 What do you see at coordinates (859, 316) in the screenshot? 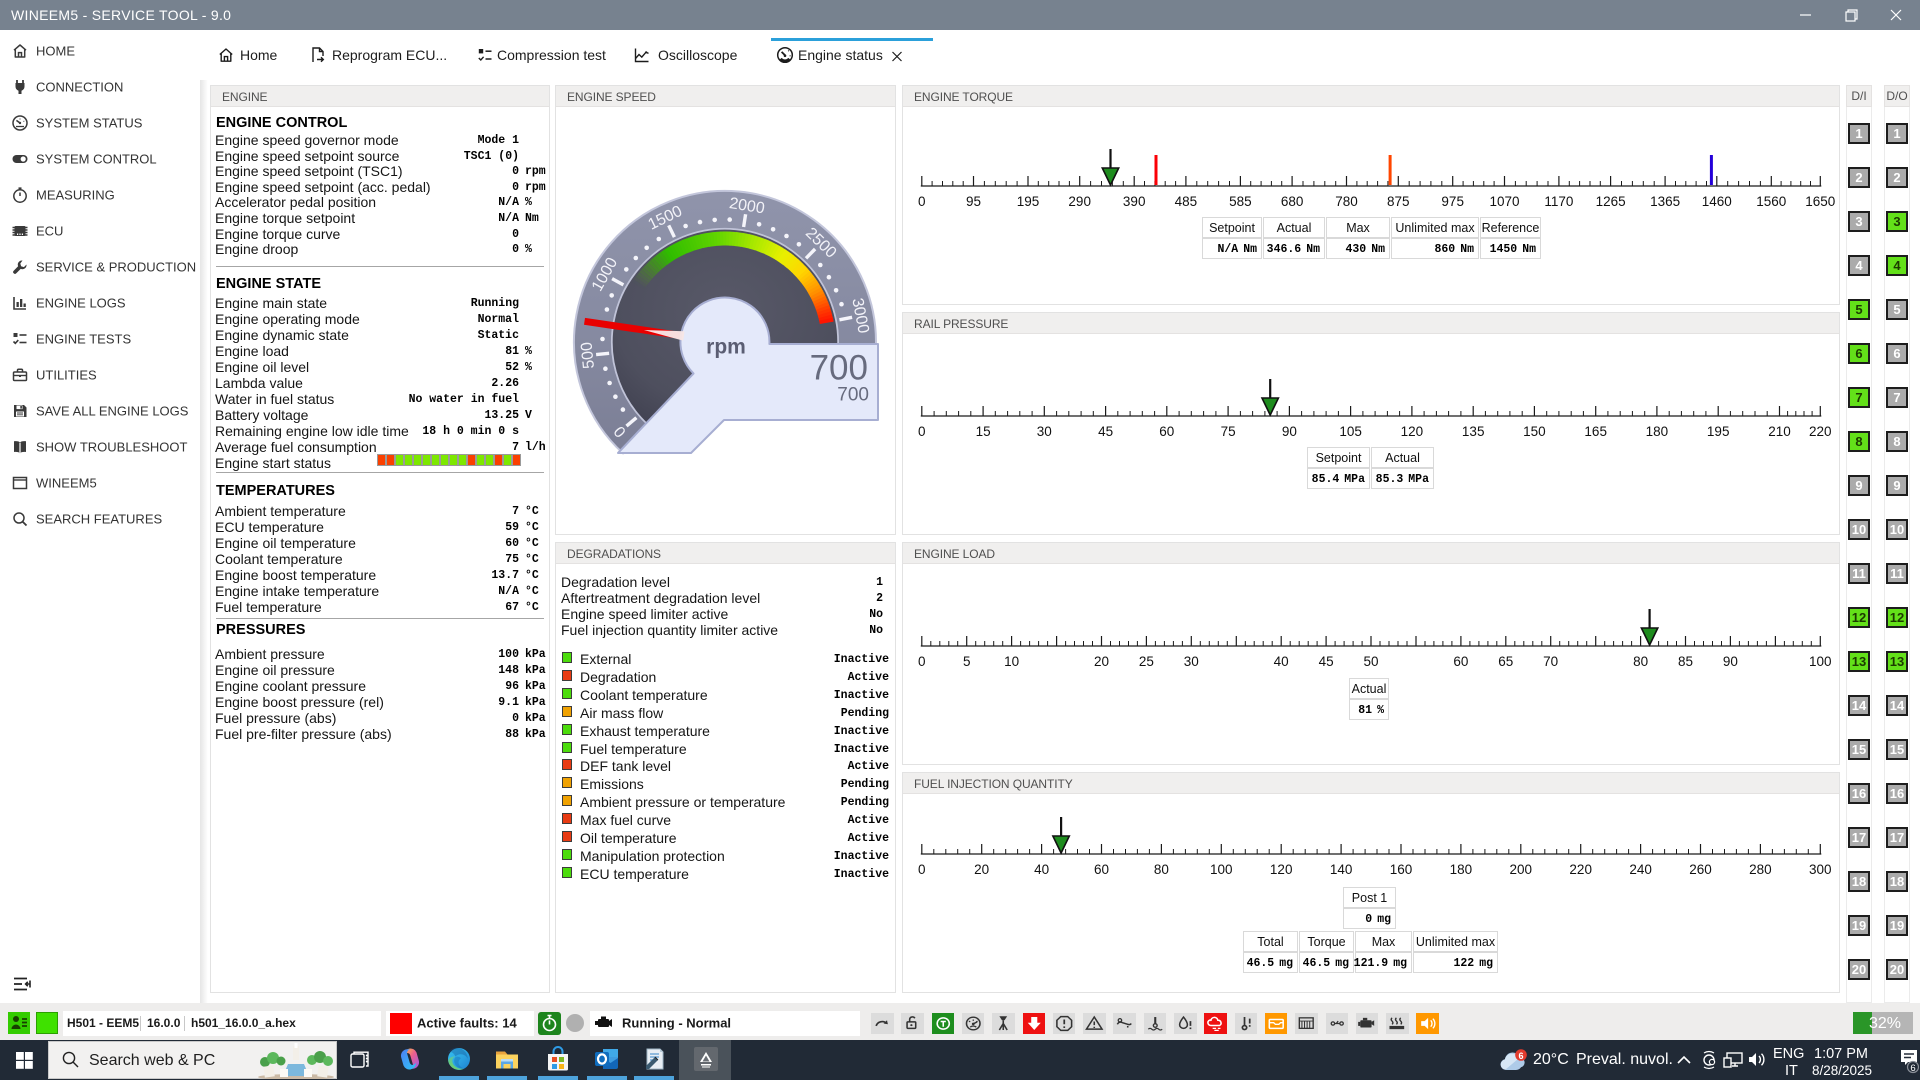
I see `svg-text: 3000` at bounding box center [859, 316].